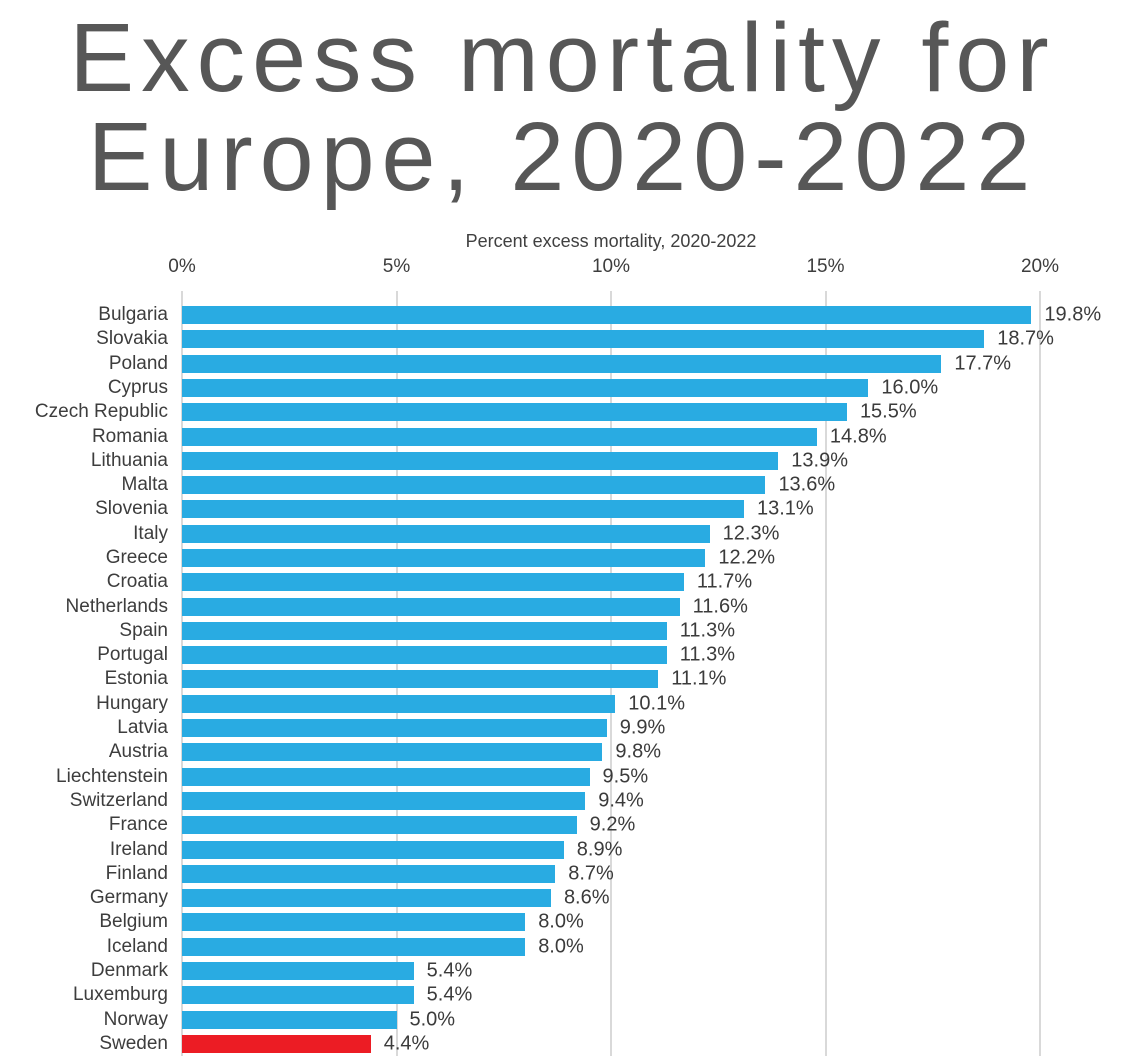 The width and height of the screenshot is (1125, 1056). What do you see at coordinates (132, 339) in the screenshot?
I see `category-label: Slovakia` at bounding box center [132, 339].